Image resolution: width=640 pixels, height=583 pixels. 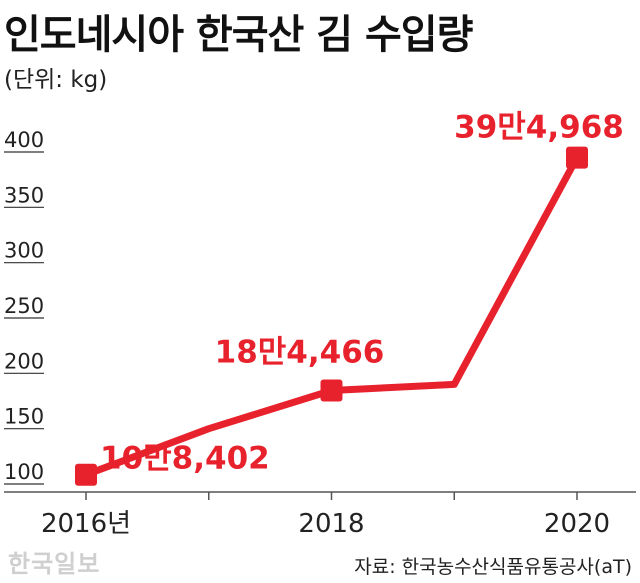 I want to click on y-tick-label: 200, so click(x=24, y=361).